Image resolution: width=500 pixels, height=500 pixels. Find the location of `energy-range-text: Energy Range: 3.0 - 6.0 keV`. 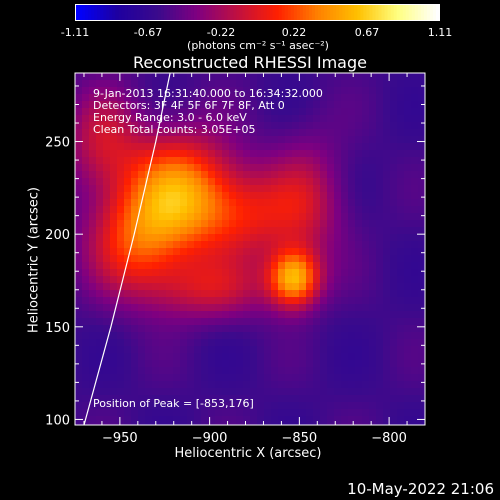

energy-range-text: Energy Range: 3.0 - 6.0 keV is located at coordinates (170, 117).